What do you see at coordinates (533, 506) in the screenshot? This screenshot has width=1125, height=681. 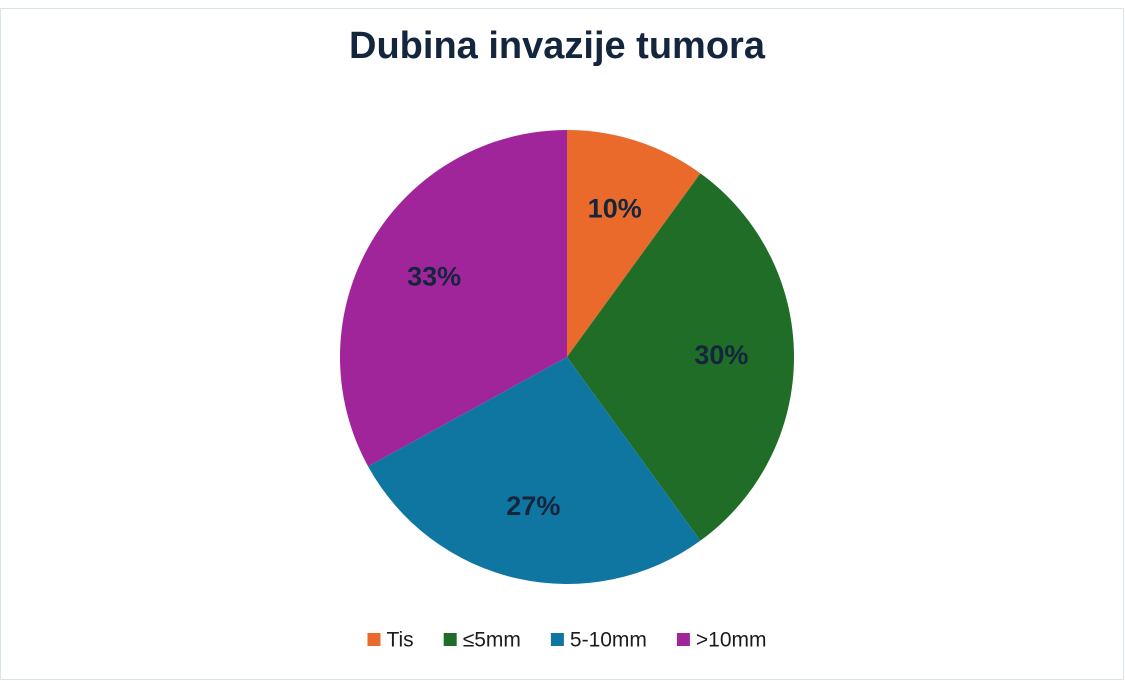 I see `data-label: 27%` at bounding box center [533, 506].